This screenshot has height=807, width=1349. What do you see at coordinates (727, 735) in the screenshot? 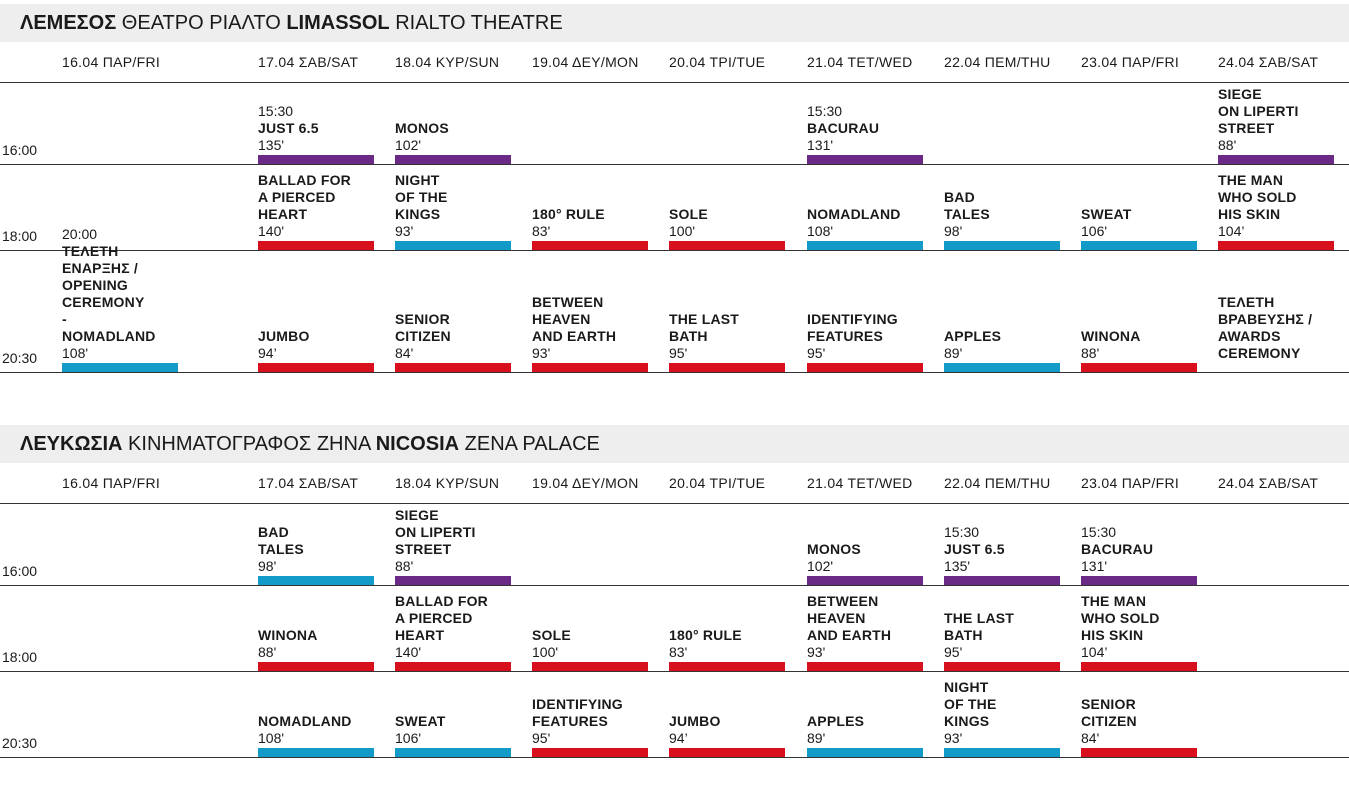
I see `screening-cell: JUMBO 94’` at bounding box center [727, 735].